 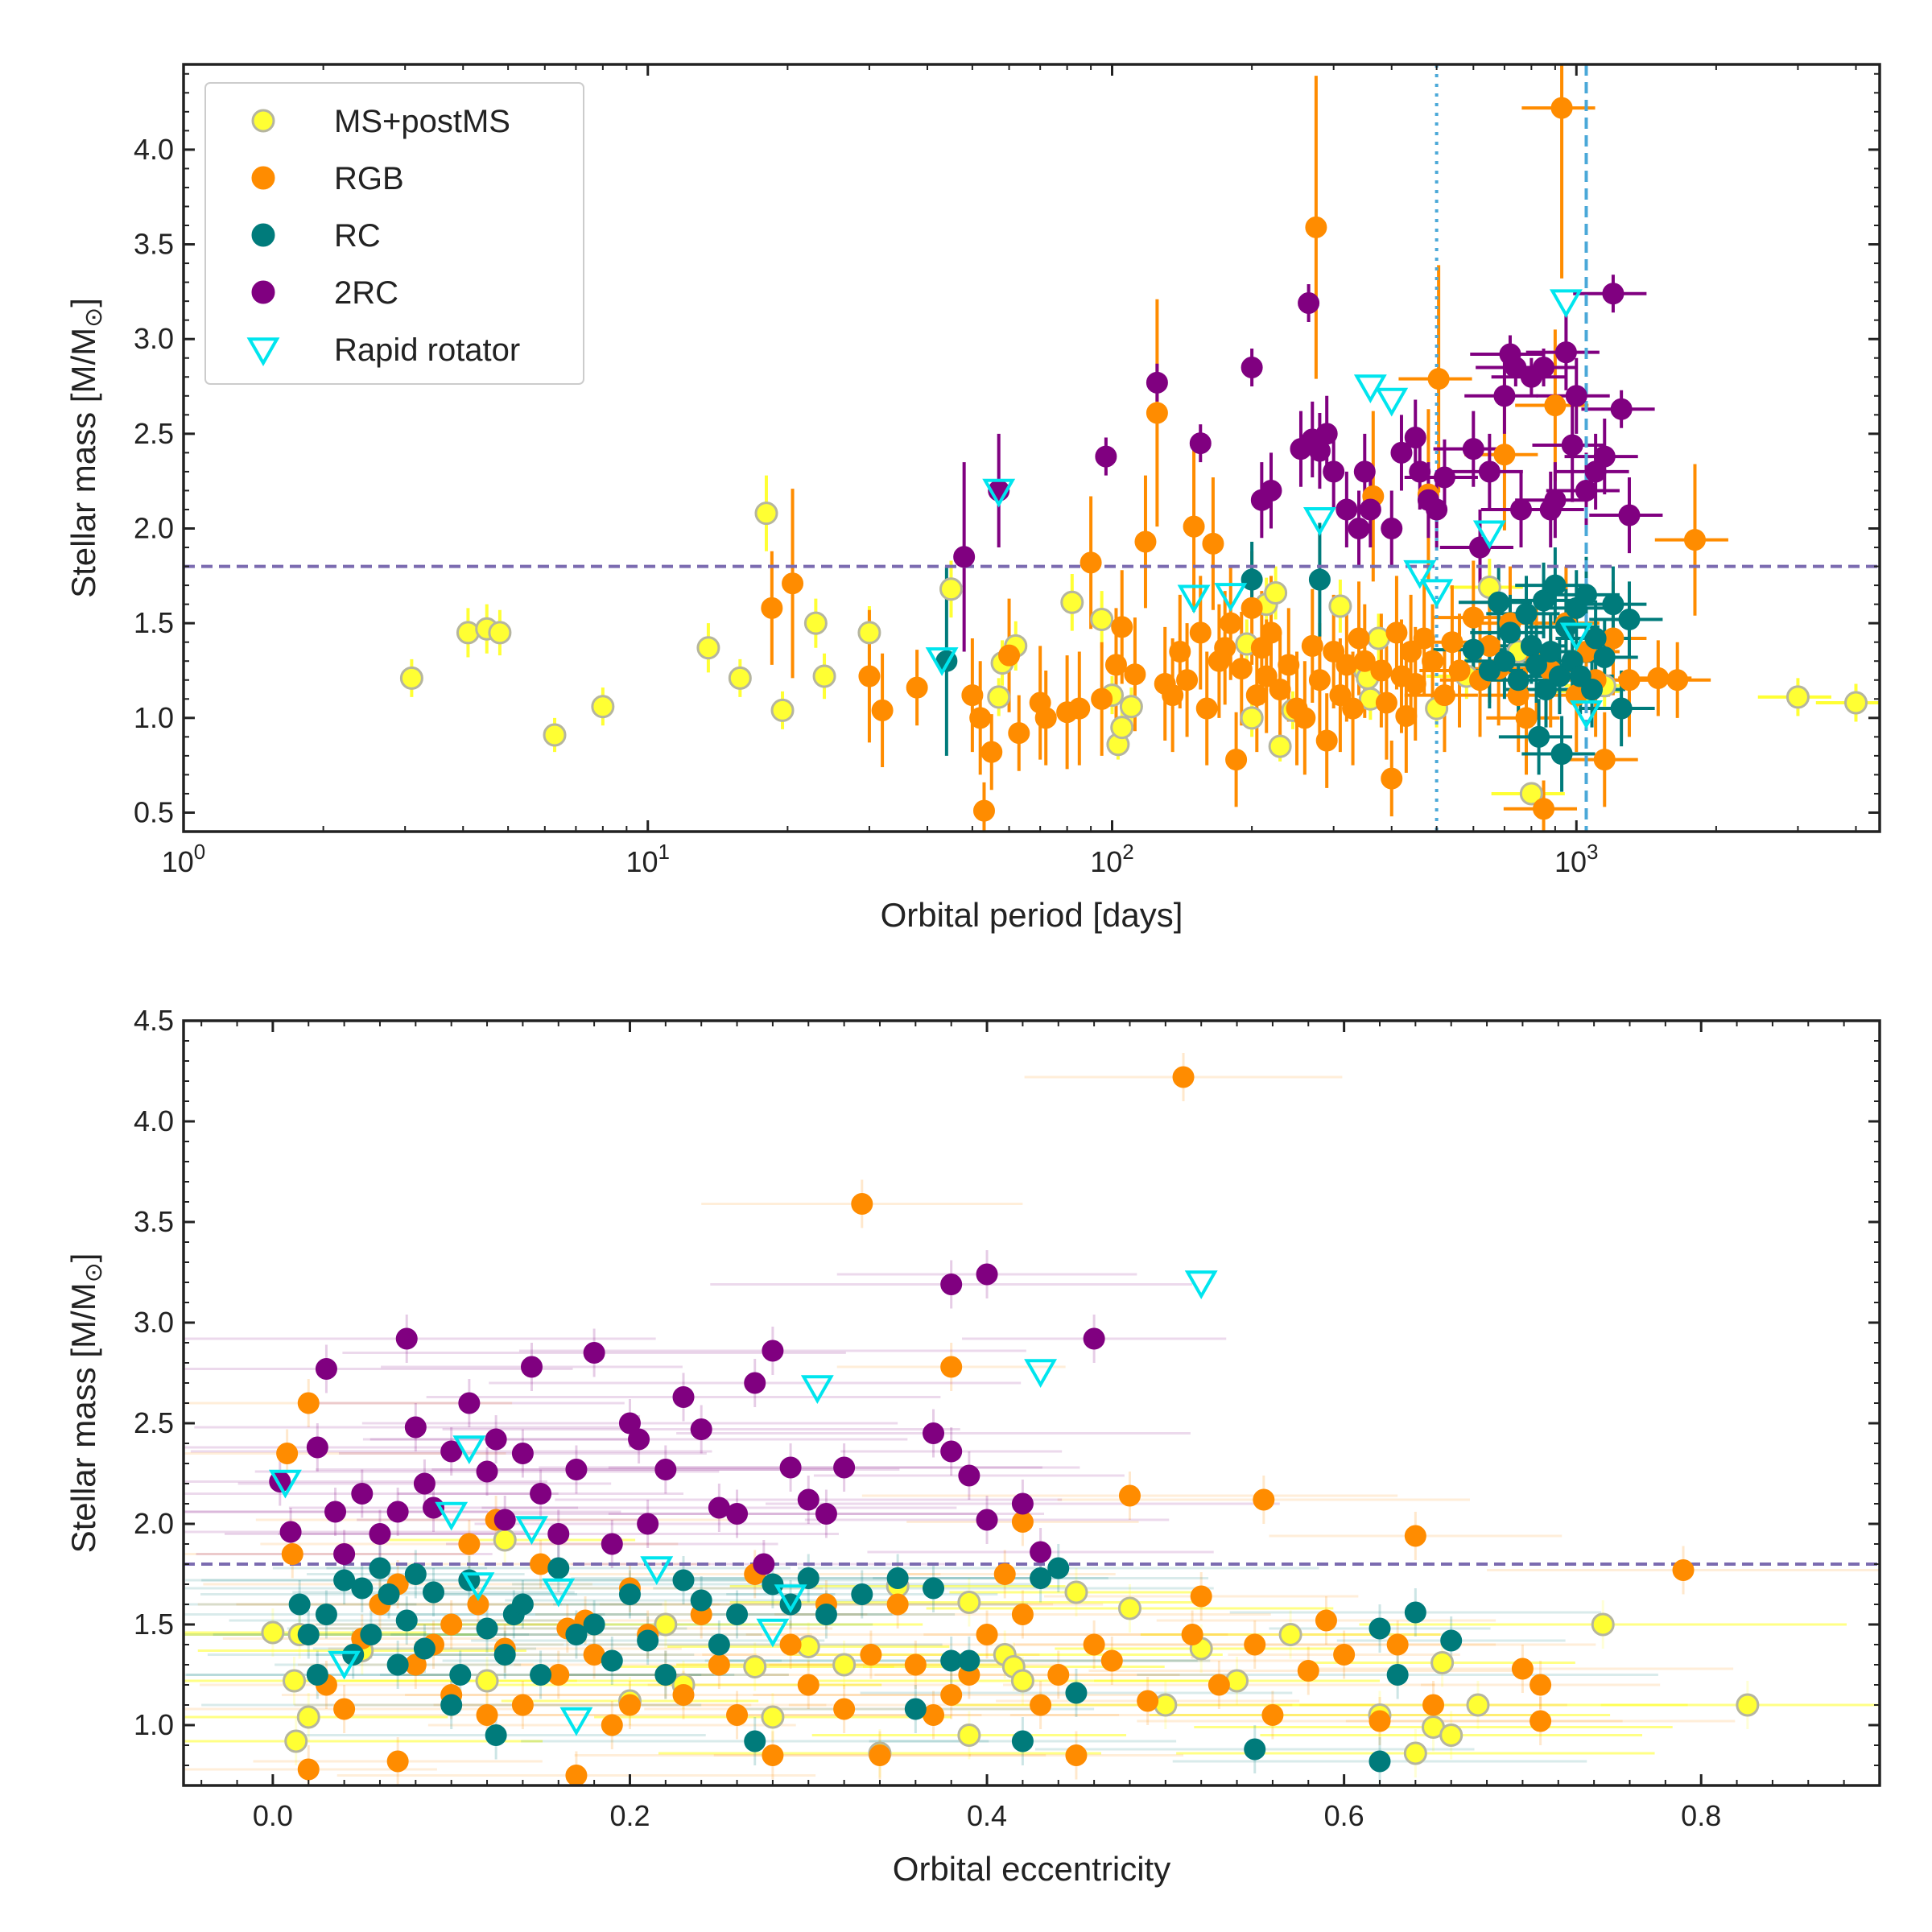 I want to click on legend-marker-ms-postms, so click(x=263, y=121).